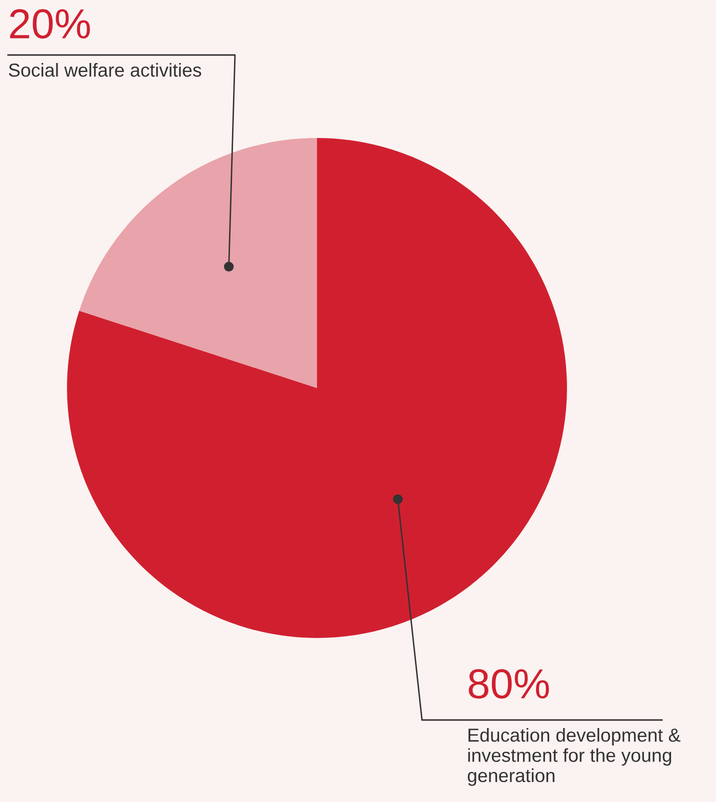 This screenshot has height=802, width=716. I want to click on pie-slice, so click(198, 263).